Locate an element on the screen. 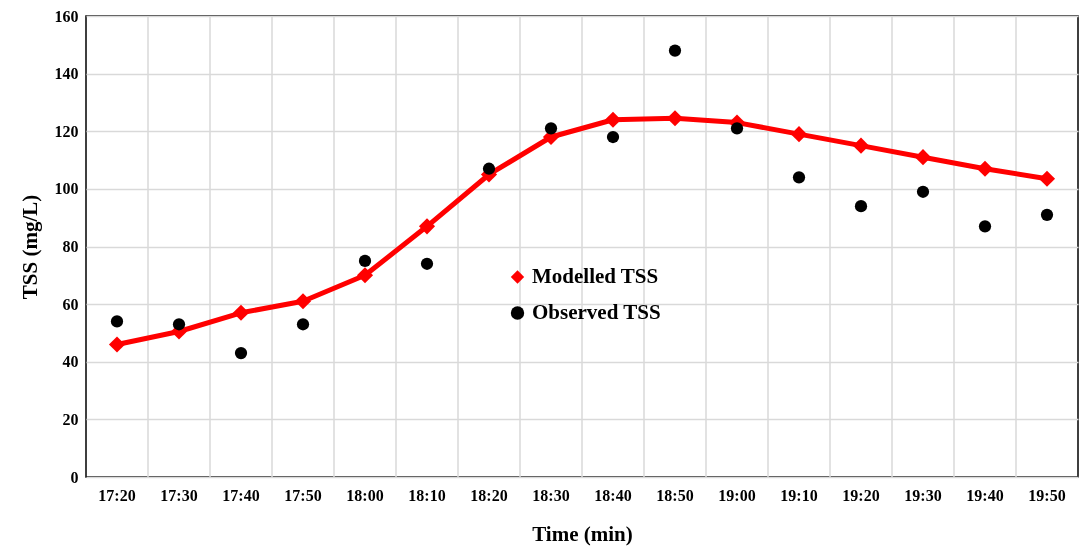  x-tick-label: 18:20 is located at coordinates (489, 495).